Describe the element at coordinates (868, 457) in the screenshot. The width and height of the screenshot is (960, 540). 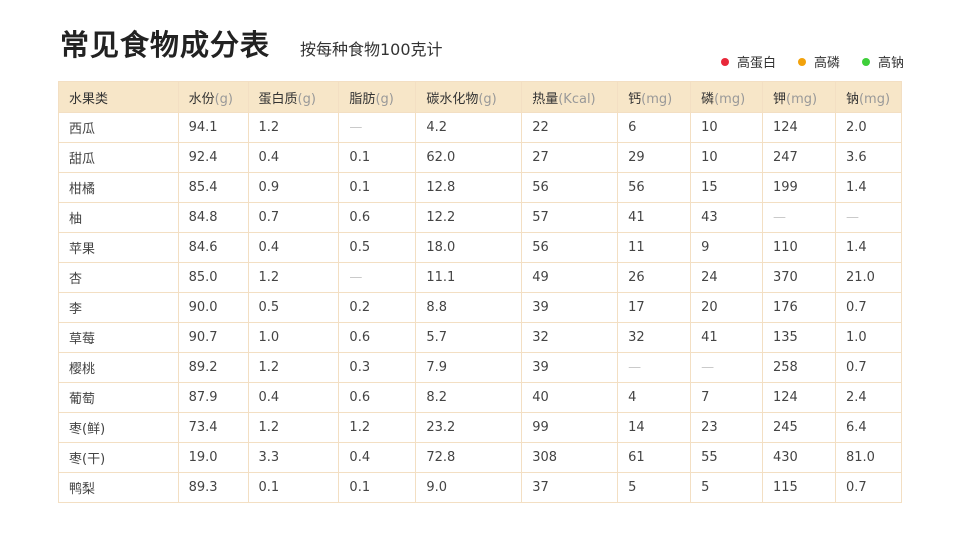
I see `table-cell: 81.0` at that location.